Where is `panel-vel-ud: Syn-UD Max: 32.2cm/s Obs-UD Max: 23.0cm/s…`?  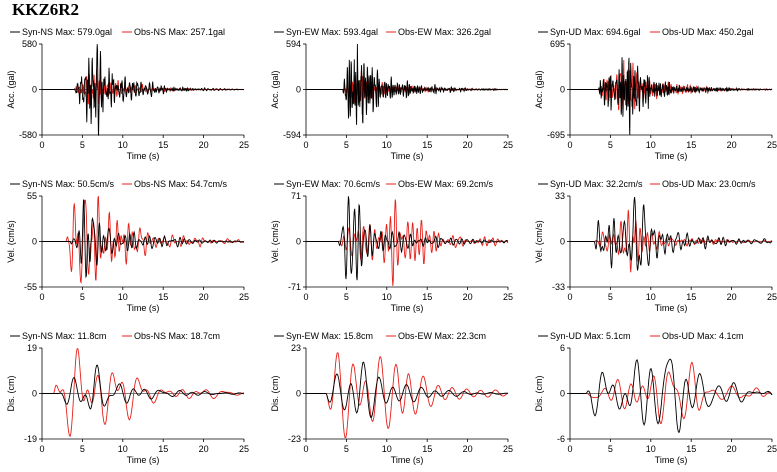 panel-vel-ud: Syn-UD Max: 32.2cm/s Obs-UD Max: 23.0cm/s… is located at coordinates (655, 246).